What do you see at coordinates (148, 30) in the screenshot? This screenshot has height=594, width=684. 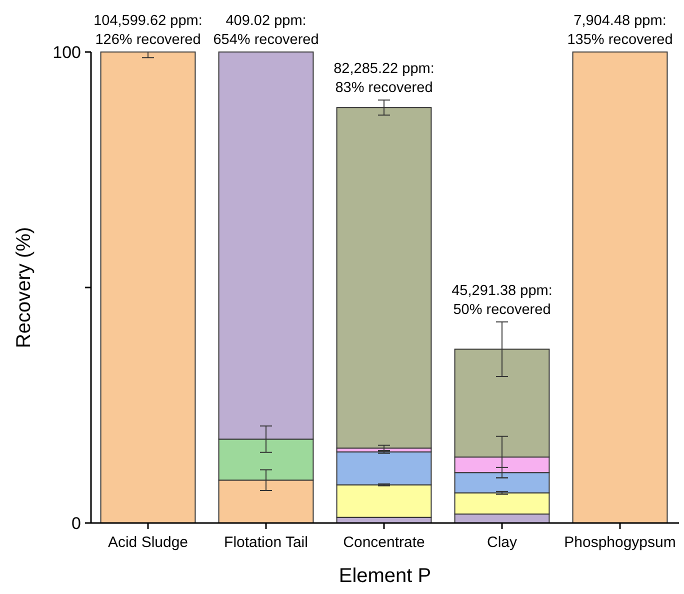 I see `annotation: 104,599.62 ppm: 126% recovered` at bounding box center [148, 30].